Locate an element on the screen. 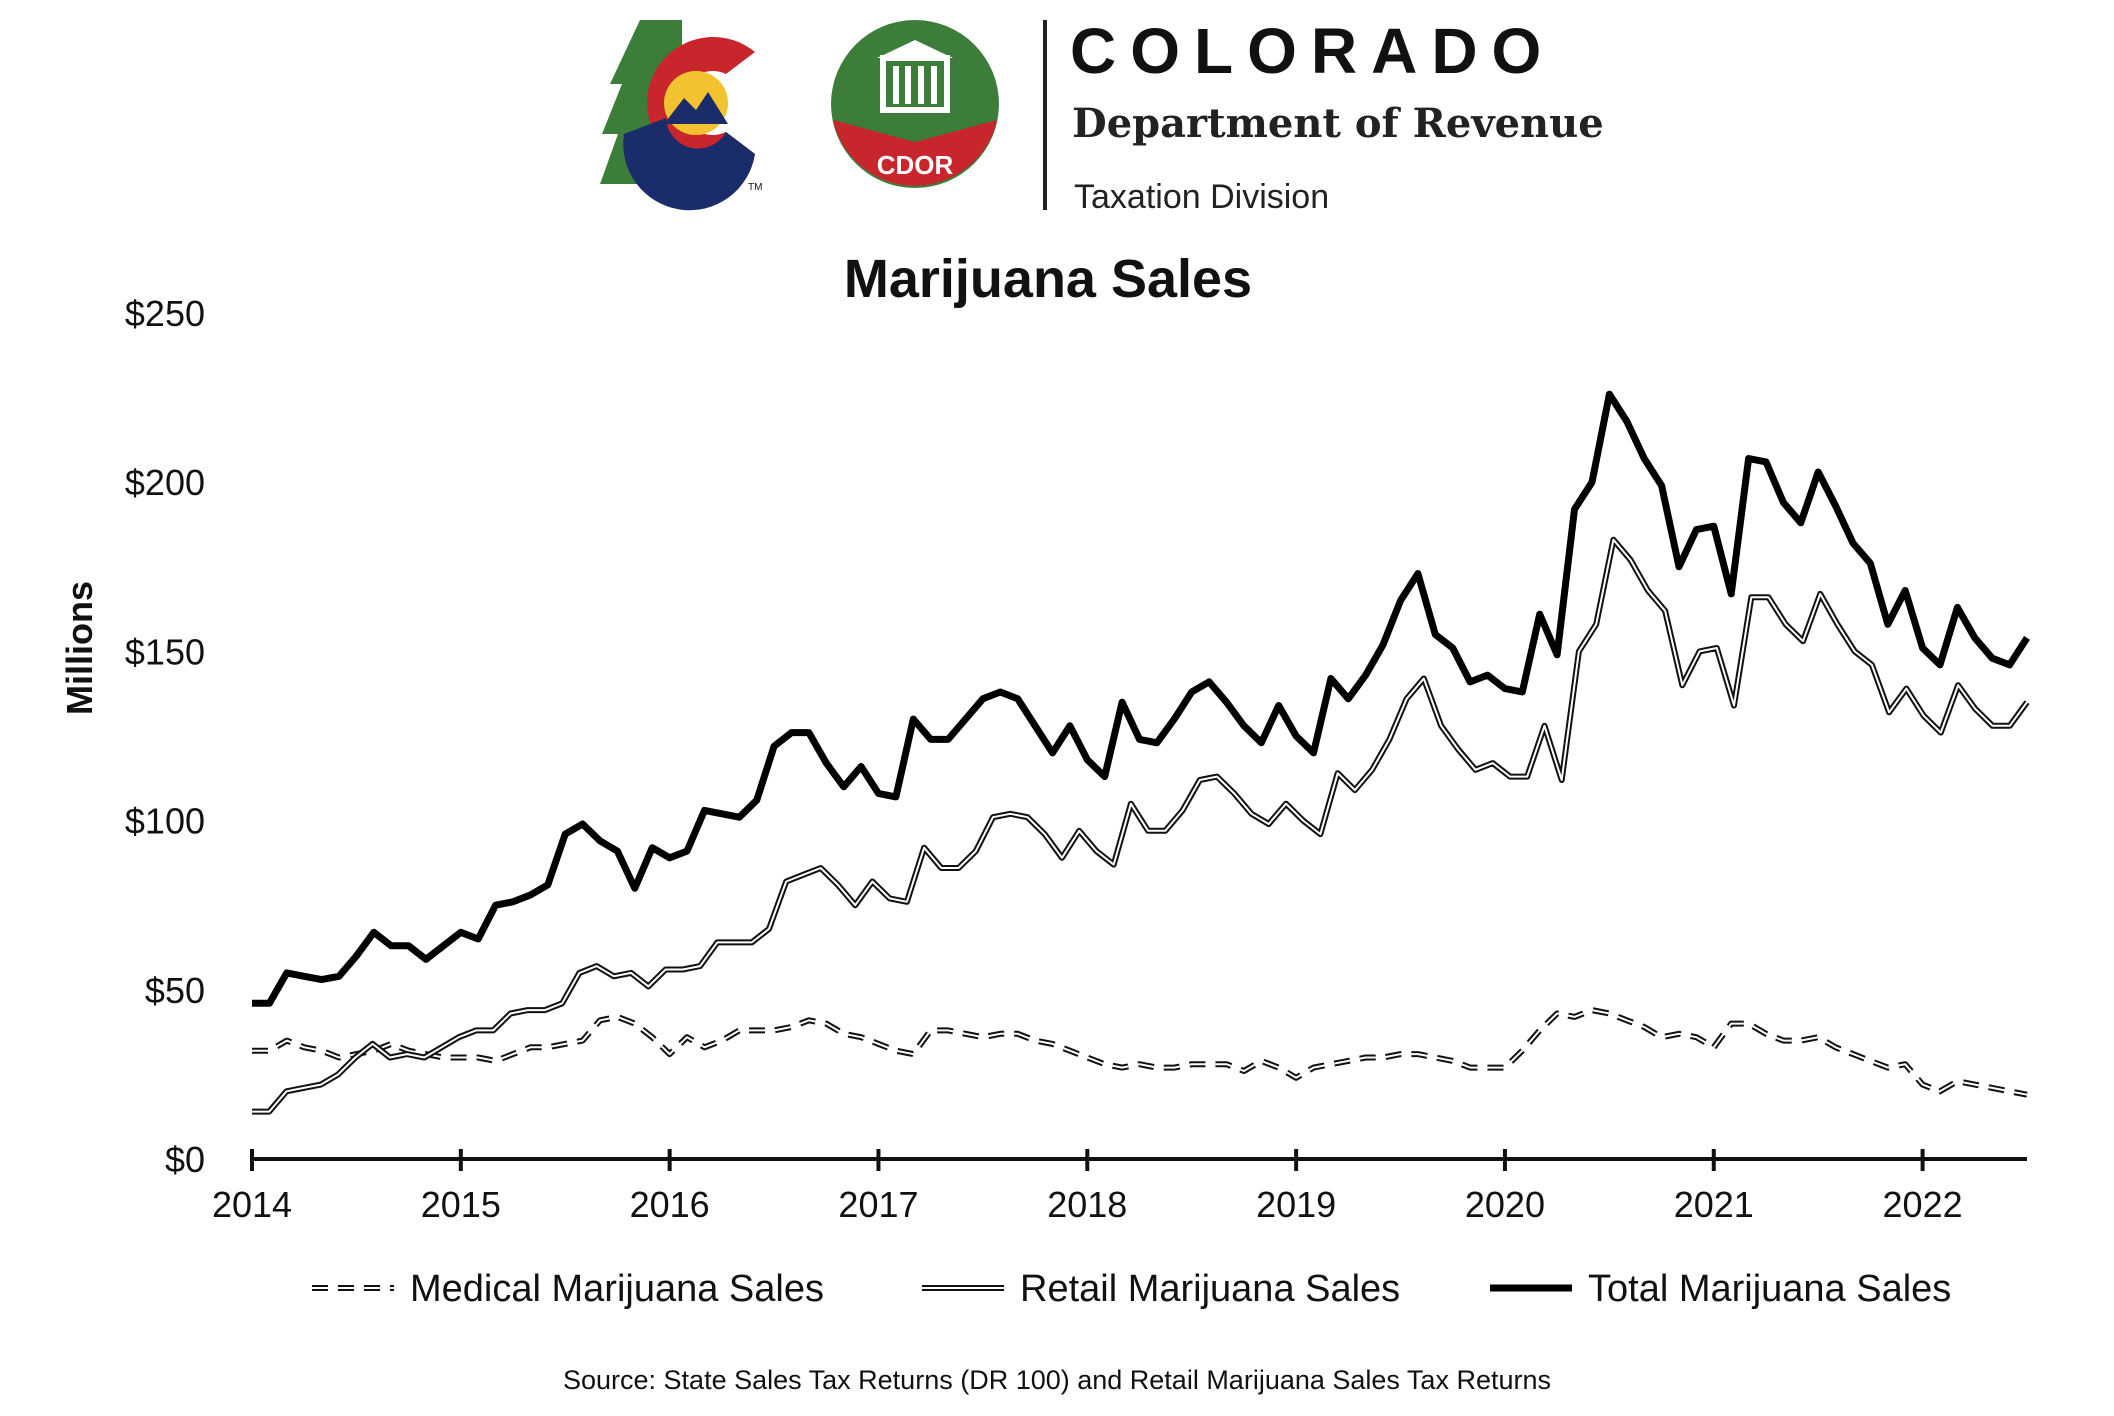 The width and height of the screenshot is (2114, 1416). y-axis-ticks: $0 $50 $100 $150 $200 $250 is located at coordinates (165, 736).